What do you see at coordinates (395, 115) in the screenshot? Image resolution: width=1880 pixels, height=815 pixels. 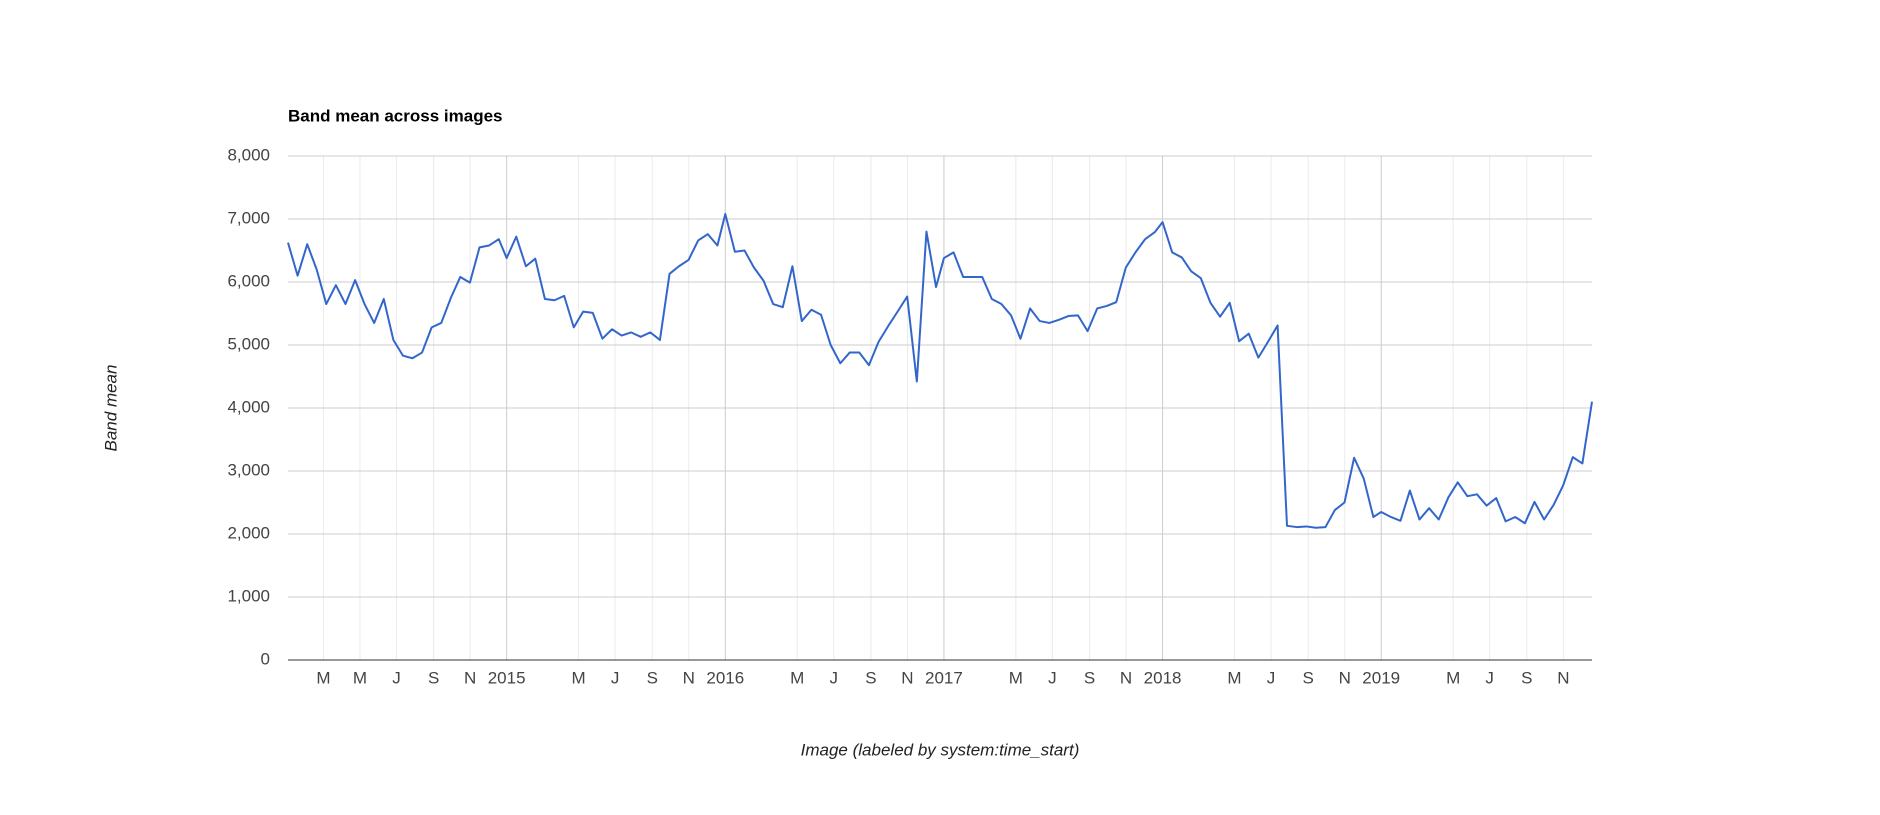 I see `chart-title: Band mean across images` at bounding box center [395, 115].